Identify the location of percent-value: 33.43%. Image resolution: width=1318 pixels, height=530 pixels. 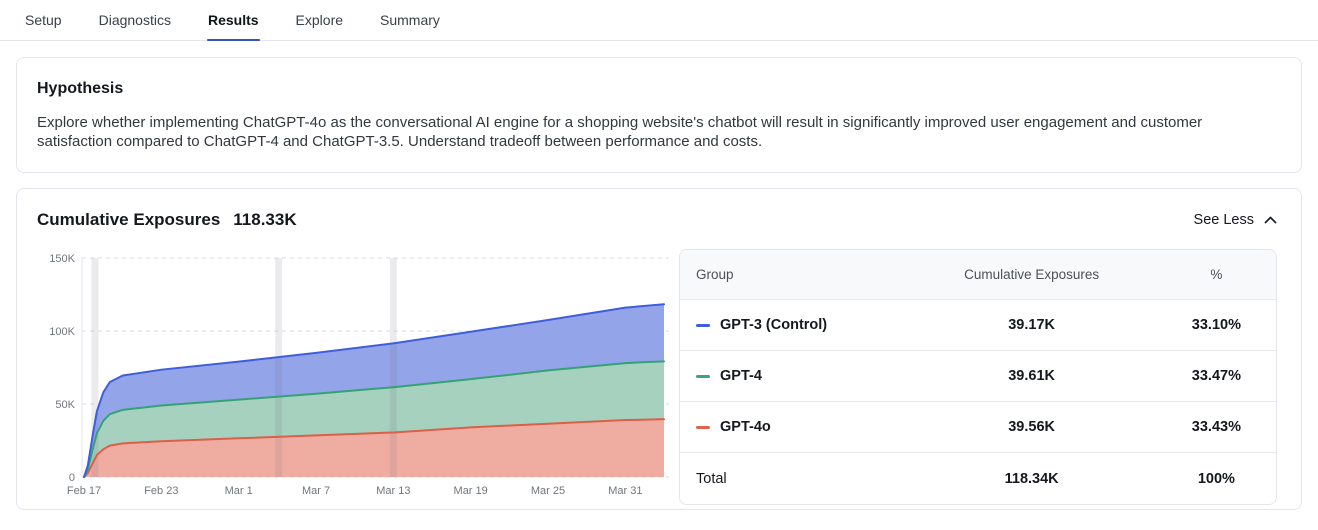
(1216, 427).